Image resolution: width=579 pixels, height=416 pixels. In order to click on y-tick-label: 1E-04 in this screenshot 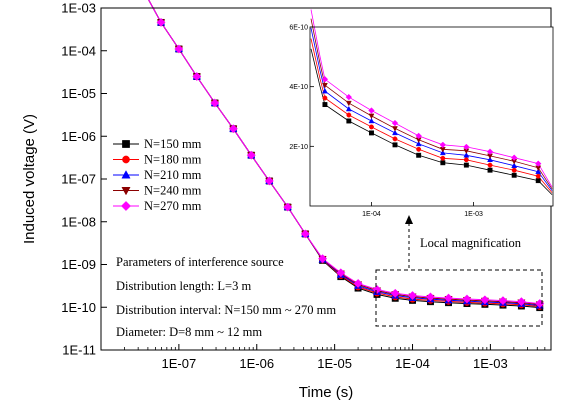, I will do `click(78, 50)`.